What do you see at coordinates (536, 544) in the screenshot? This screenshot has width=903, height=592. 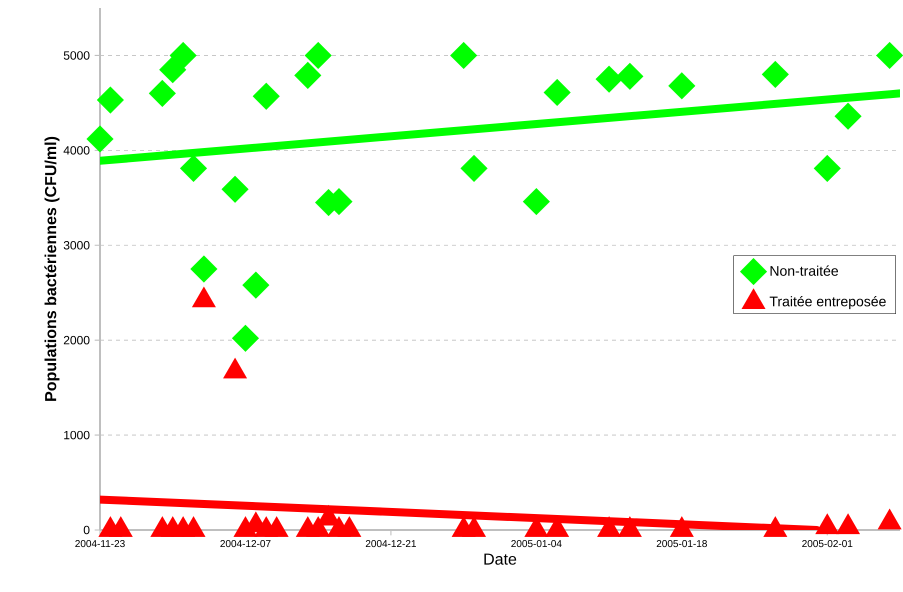 I see `x-tick-label: 2005-01-04` at bounding box center [536, 544].